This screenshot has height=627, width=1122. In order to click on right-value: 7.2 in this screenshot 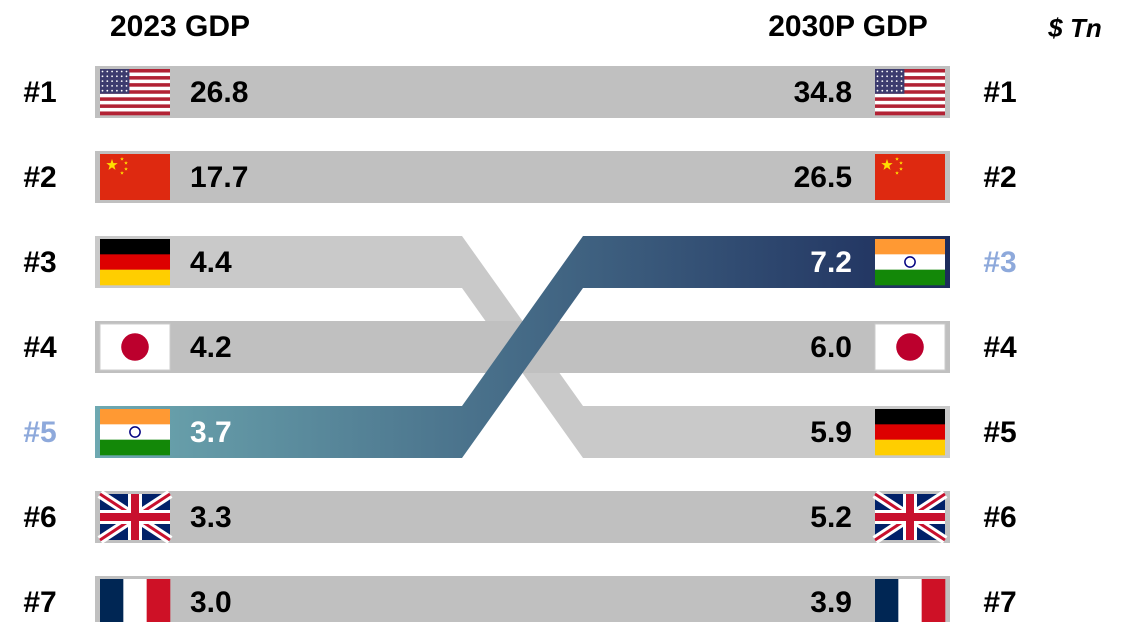, I will do `click(831, 262)`.